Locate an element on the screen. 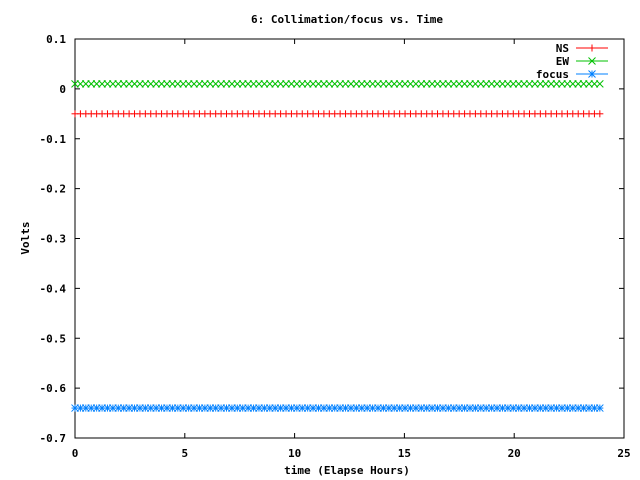  y-axis-label: Volts is located at coordinates (25, 237).